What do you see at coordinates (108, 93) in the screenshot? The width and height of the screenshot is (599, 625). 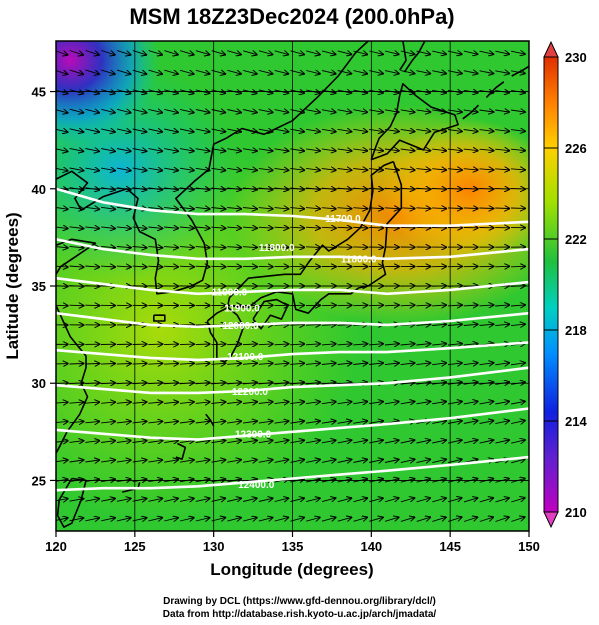 I see `shading-cold-corner` at bounding box center [108, 93].